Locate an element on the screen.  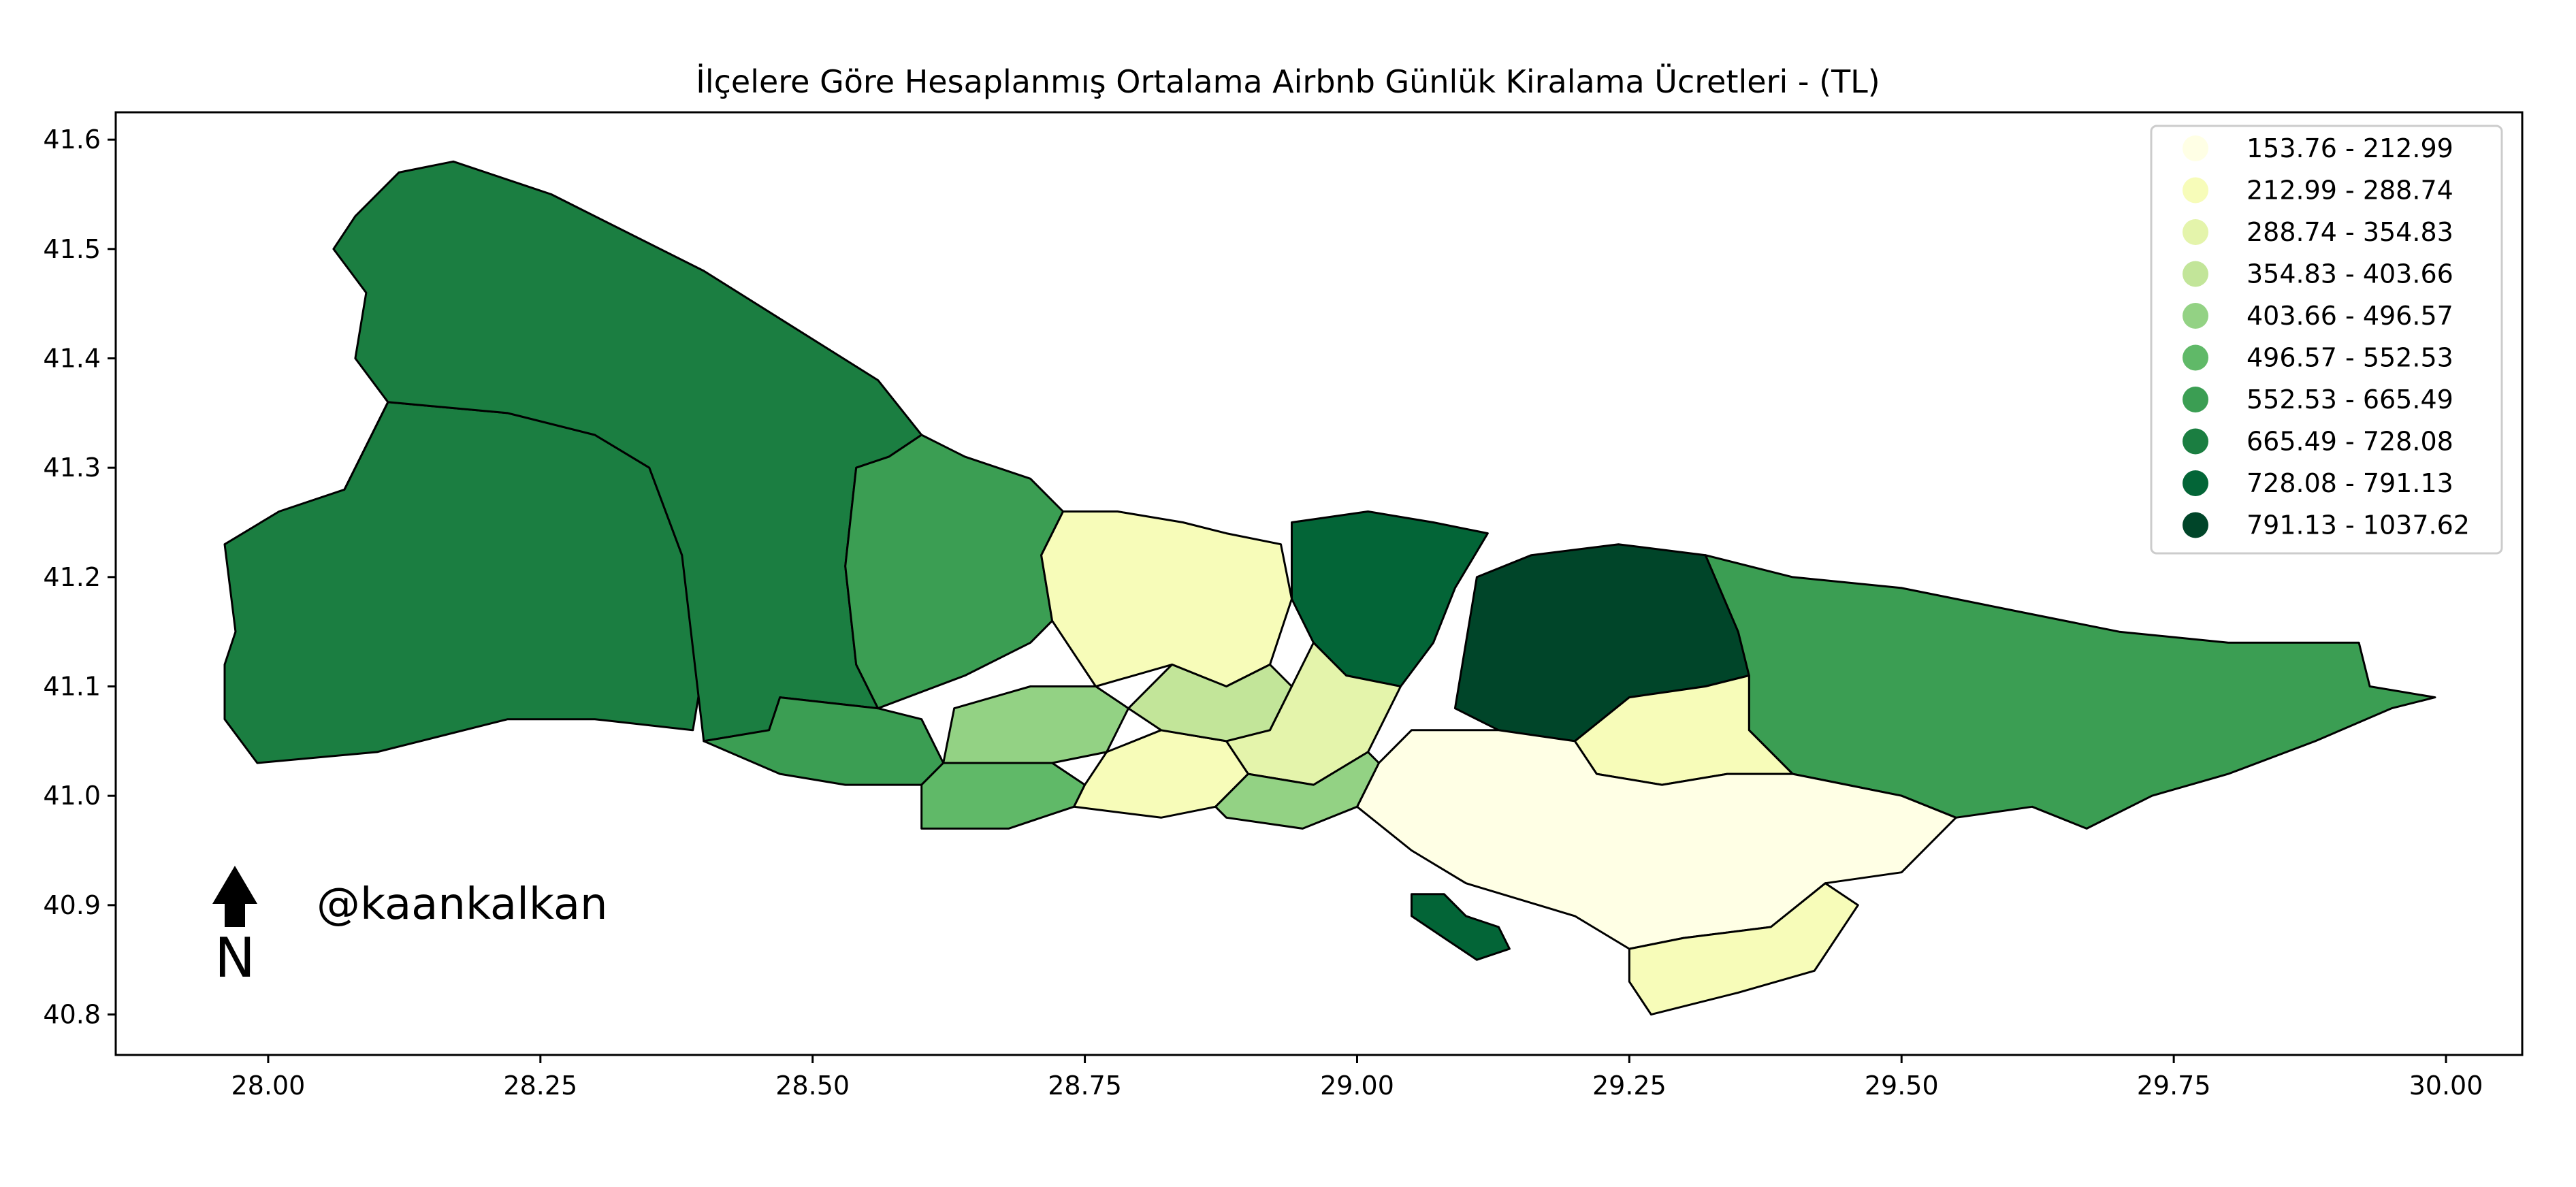
legend-label: 288.74 - 354.83 is located at coordinates (2350, 232).